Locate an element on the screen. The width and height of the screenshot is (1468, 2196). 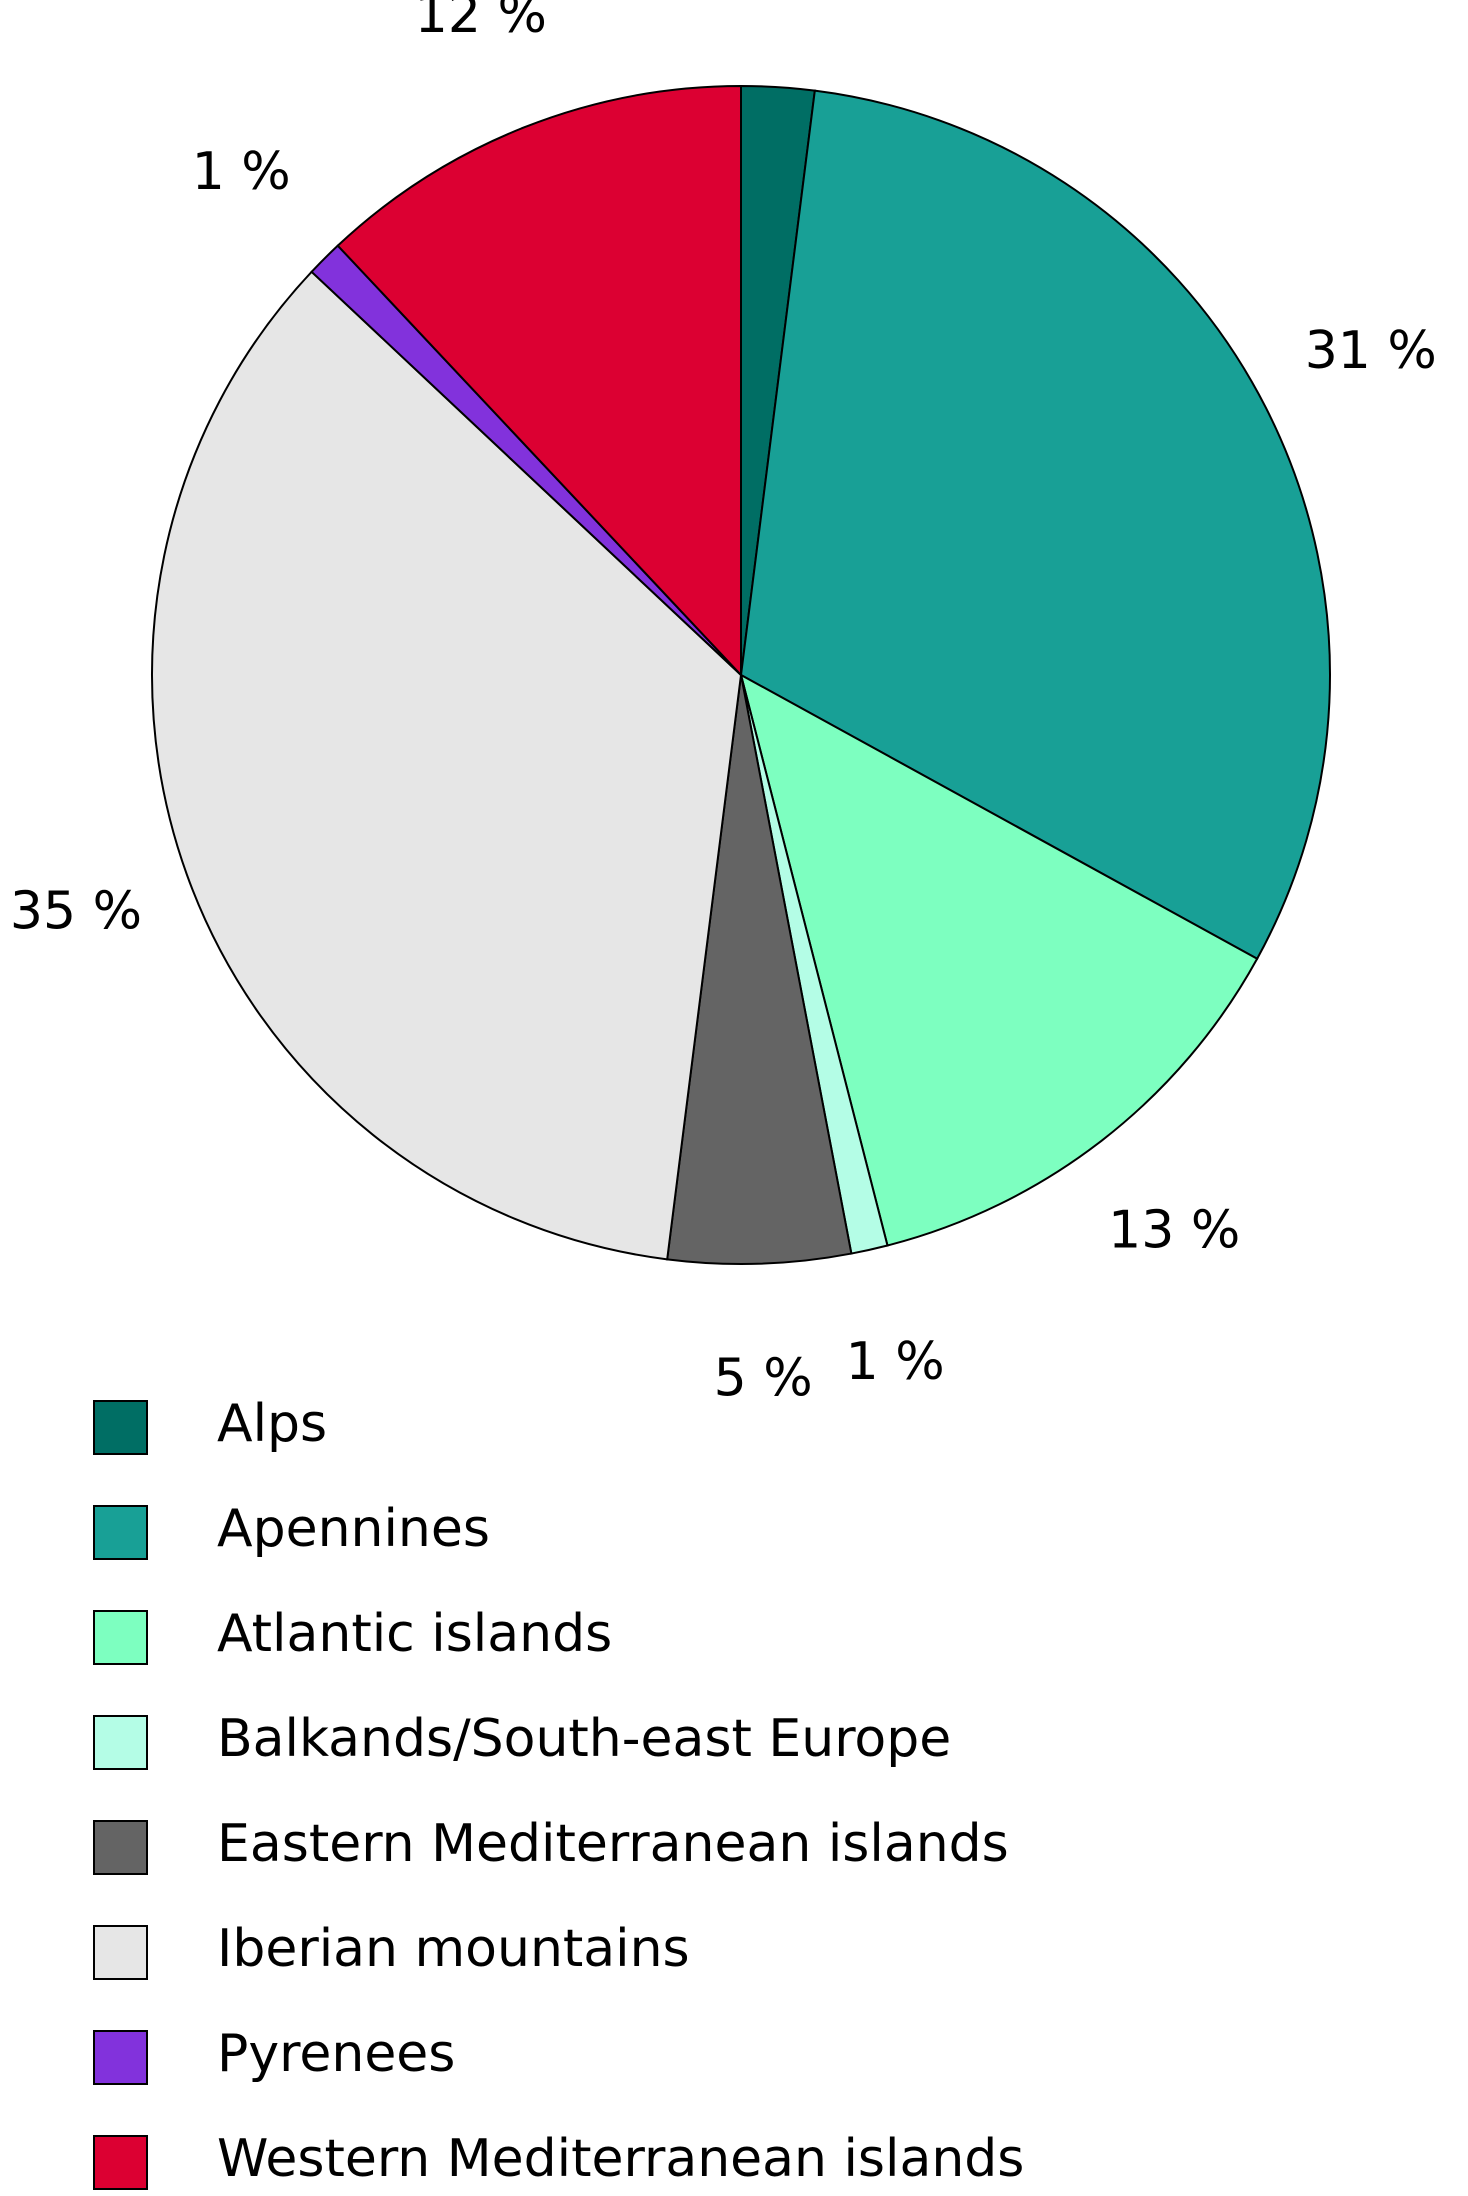
slice-label: 35 % is located at coordinates (76, 911).